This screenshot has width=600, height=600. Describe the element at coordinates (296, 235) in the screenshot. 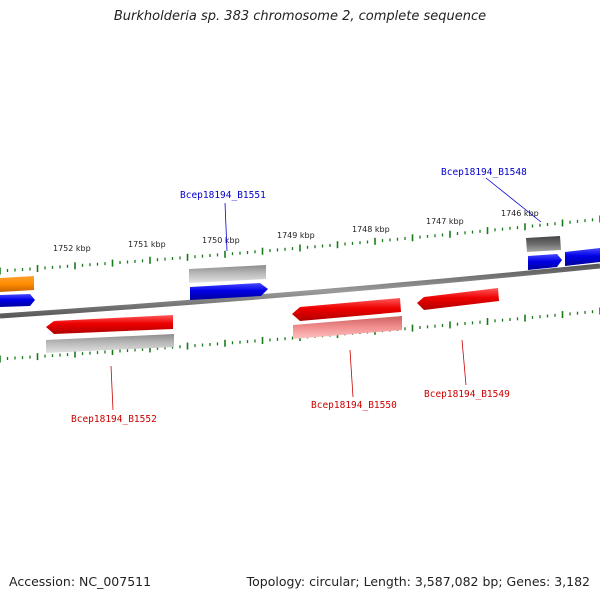

I see `scale-label-1749: 1749 kbp` at that location.